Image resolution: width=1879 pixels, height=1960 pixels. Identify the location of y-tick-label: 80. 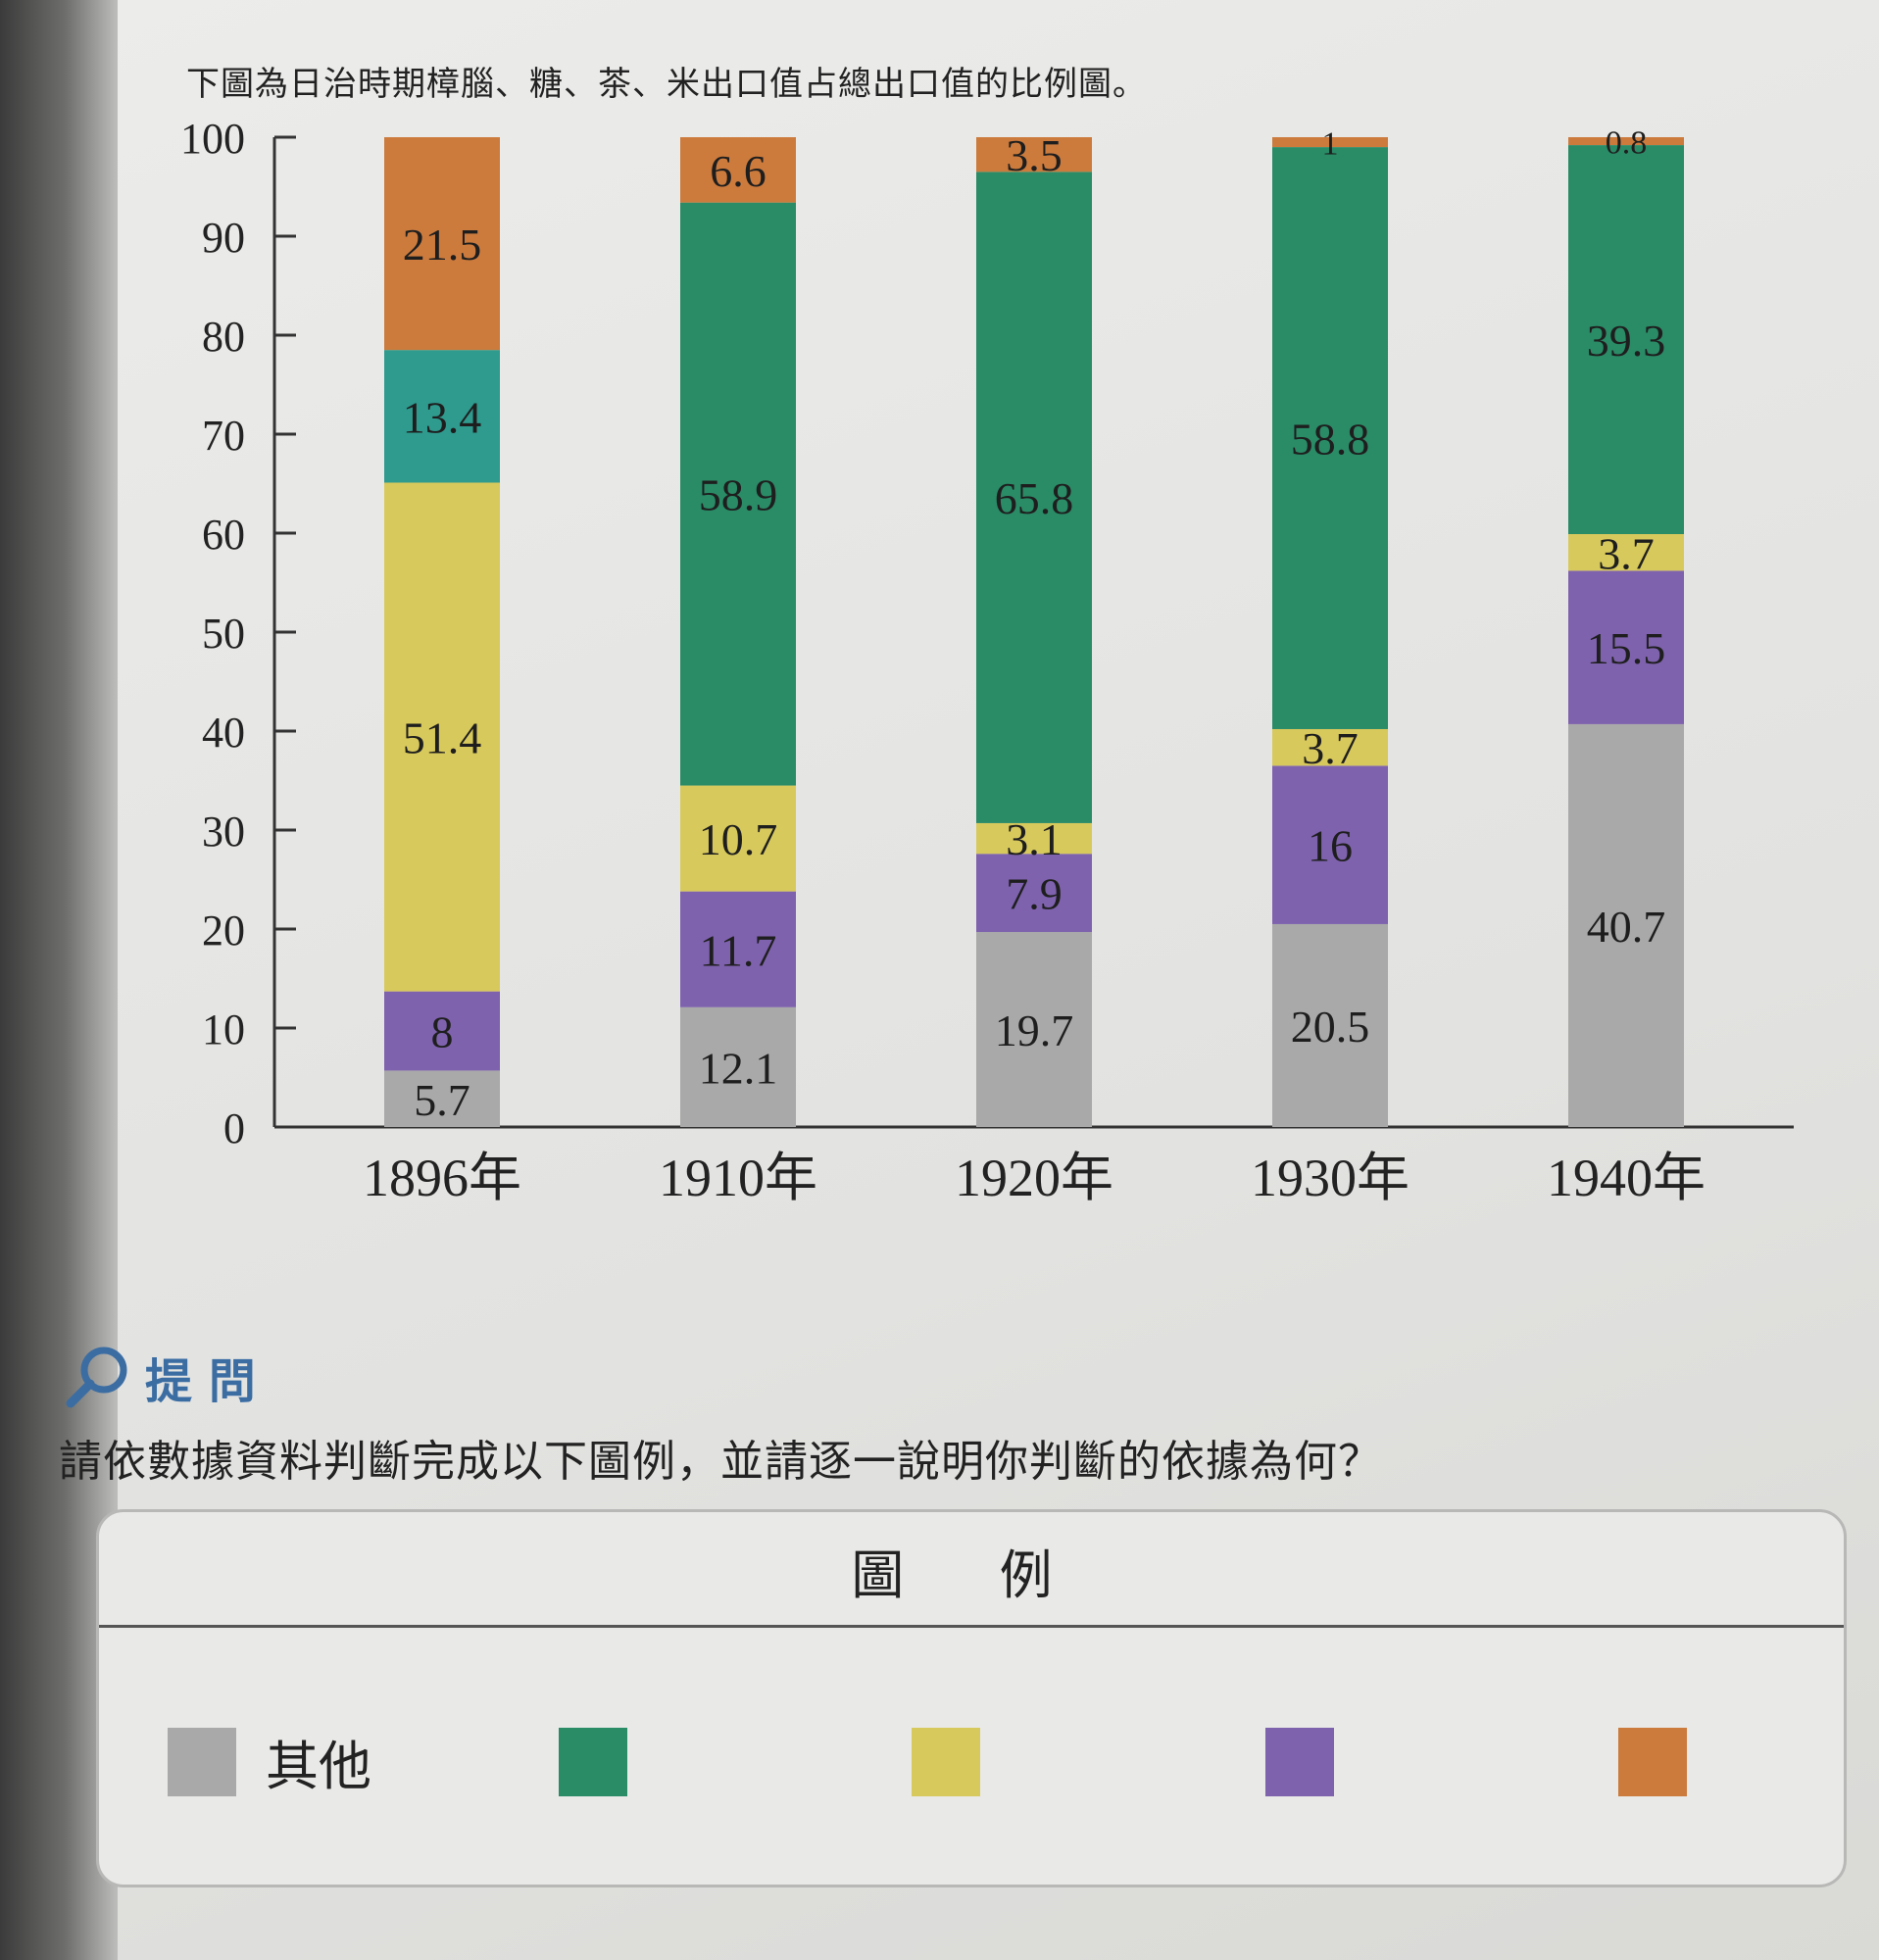
(223, 337).